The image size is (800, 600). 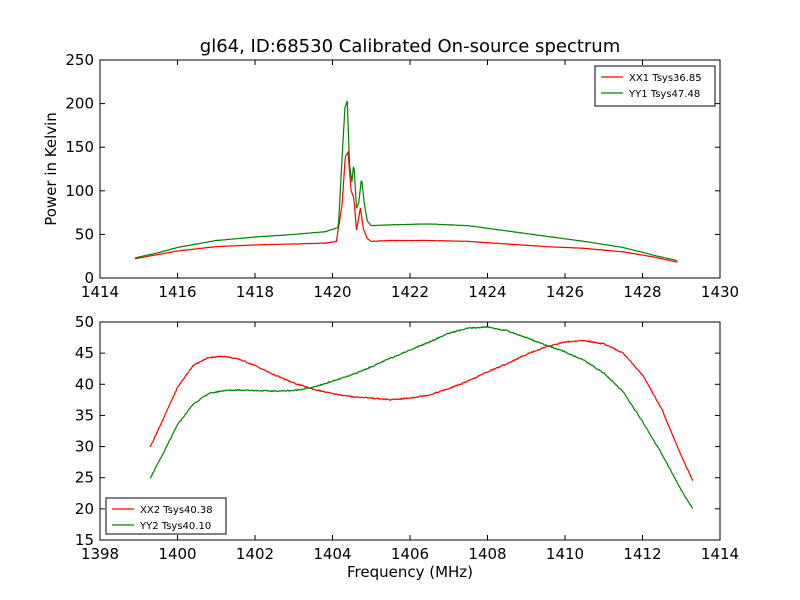 What do you see at coordinates (664, 94) in the screenshot?
I see `legend-entry-label: YY1 Tsys47.48` at bounding box center [664, 94].